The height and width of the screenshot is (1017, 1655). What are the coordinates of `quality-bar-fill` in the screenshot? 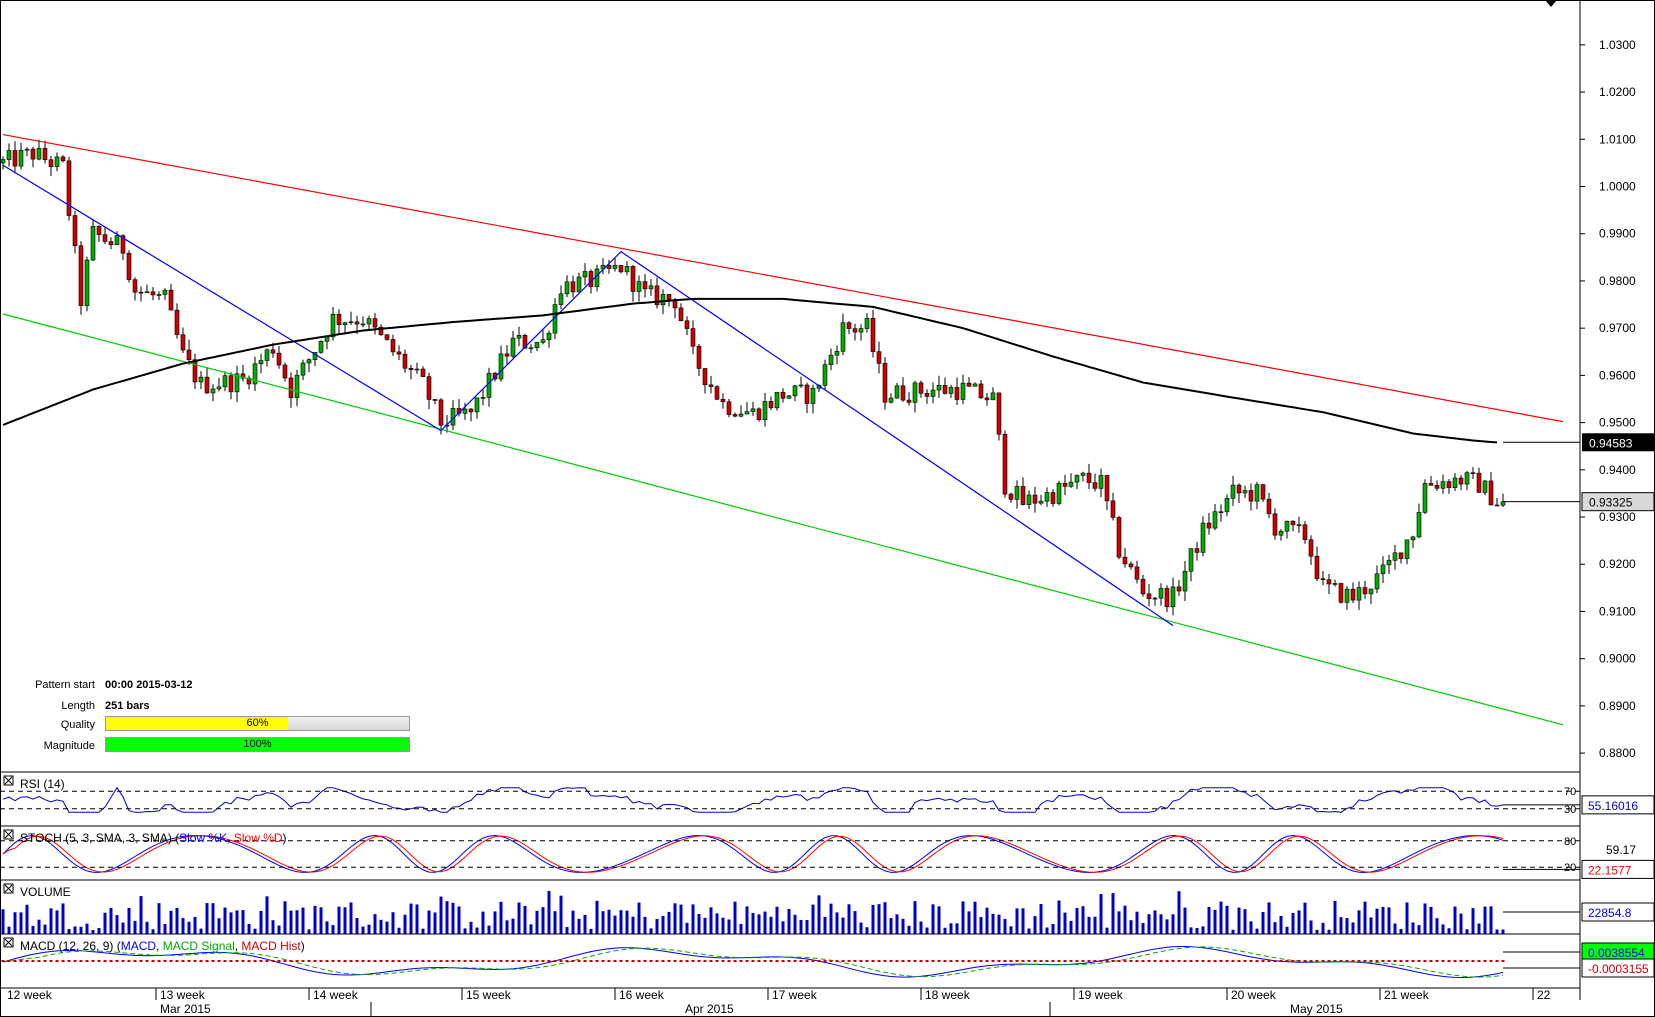 It's located at (197, 723).